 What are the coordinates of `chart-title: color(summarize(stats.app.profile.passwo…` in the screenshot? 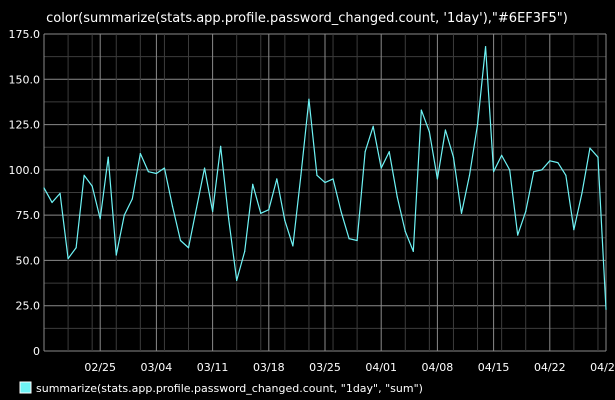 It's located at (307, 18).